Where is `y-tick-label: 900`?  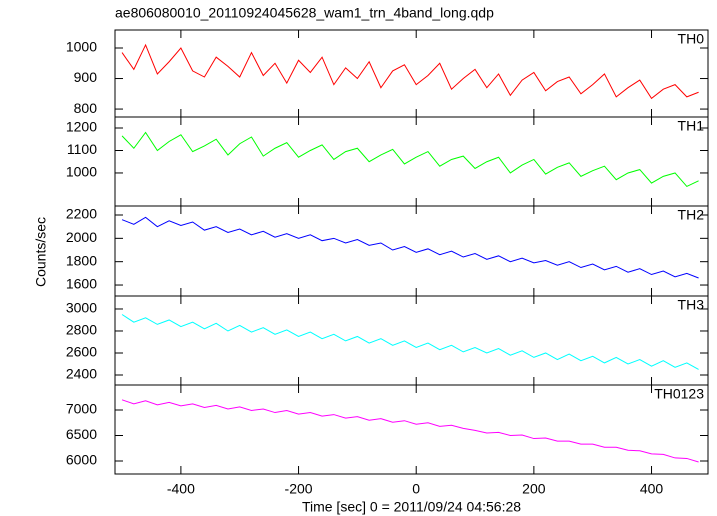
y-tick-label: 900 is located at coordinates (86, 77).